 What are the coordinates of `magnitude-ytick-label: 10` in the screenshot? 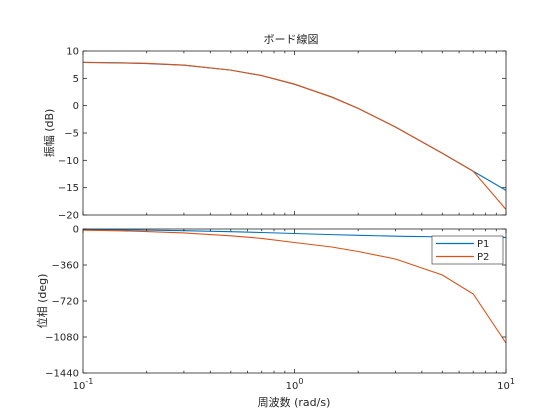 It's located at (72, 52).